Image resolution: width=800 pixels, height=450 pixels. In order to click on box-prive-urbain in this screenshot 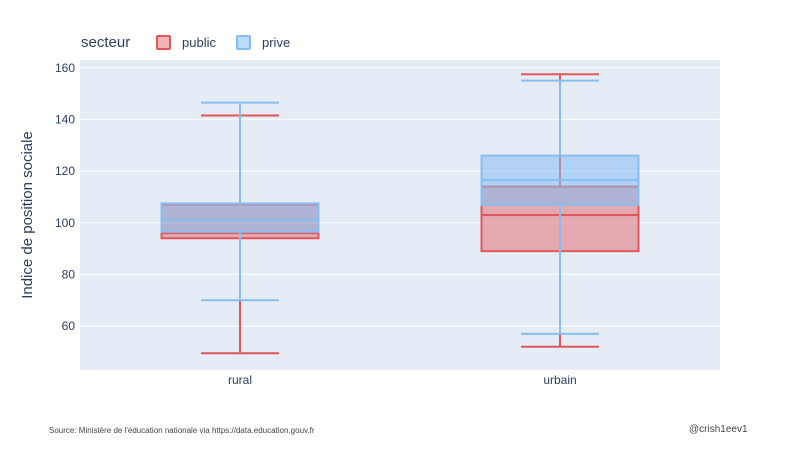, I will do `click(560, 207)`.